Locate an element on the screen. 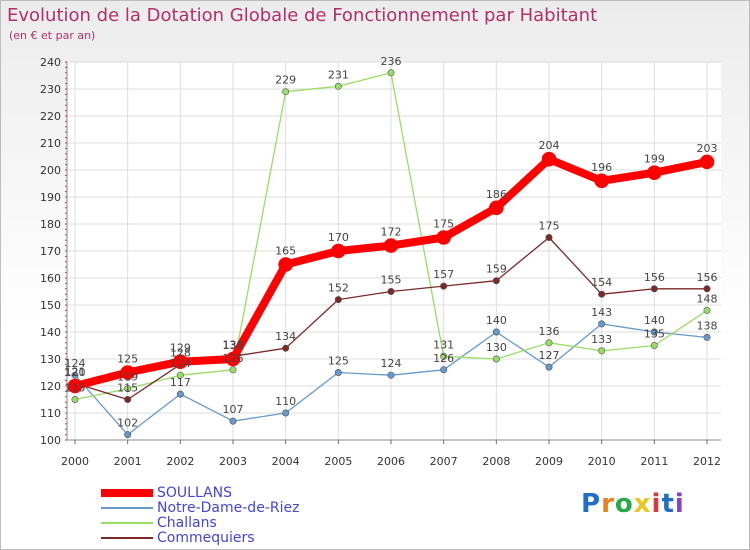  data-label-challans: 126 is located at coordinates (233, 358).